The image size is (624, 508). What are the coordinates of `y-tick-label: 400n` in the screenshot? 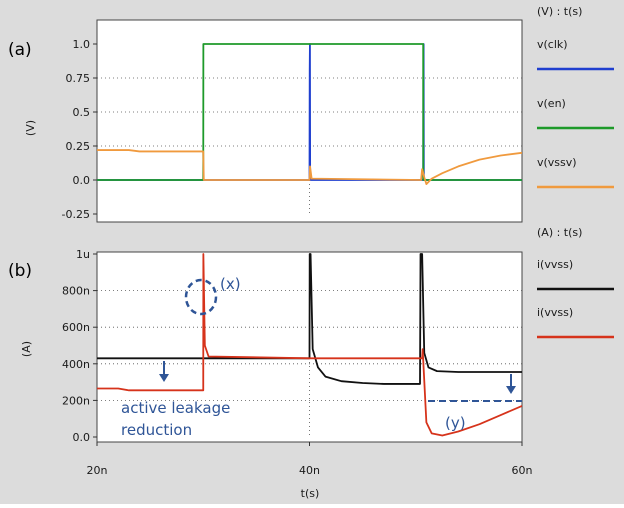 It's located at (76, 364).